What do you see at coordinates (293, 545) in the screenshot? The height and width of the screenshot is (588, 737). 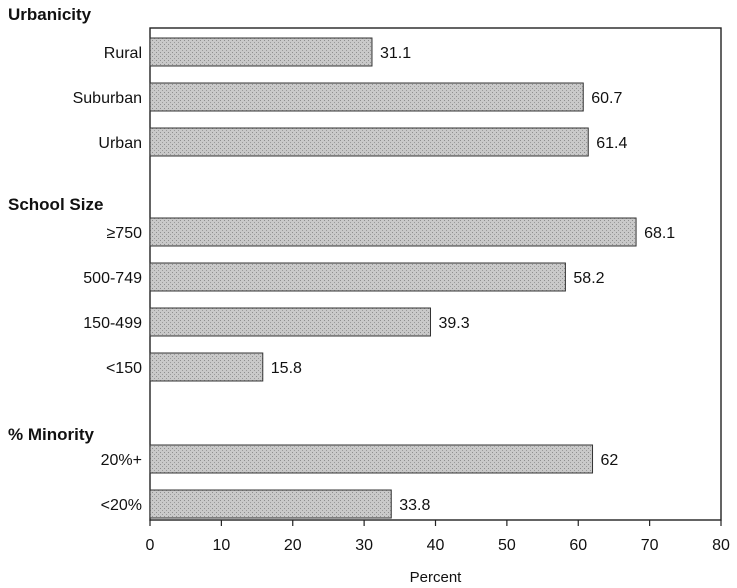 I see `x-tick-label-20: 20` at bounding box center [293, 545].